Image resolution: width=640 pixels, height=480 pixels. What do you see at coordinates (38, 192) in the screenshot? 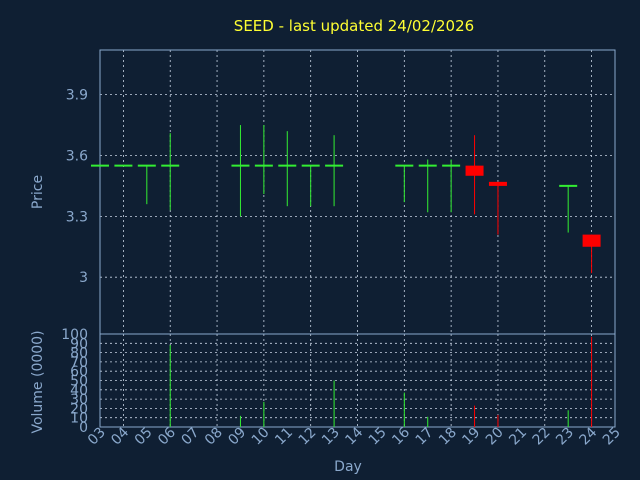
I see `price-axis-label: Price` at bounding box center [38, 192].